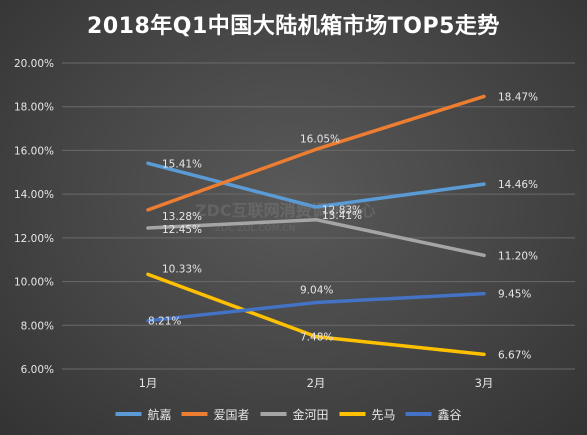  I want to click on legend-label: 鑫谷, so click(450, 414).